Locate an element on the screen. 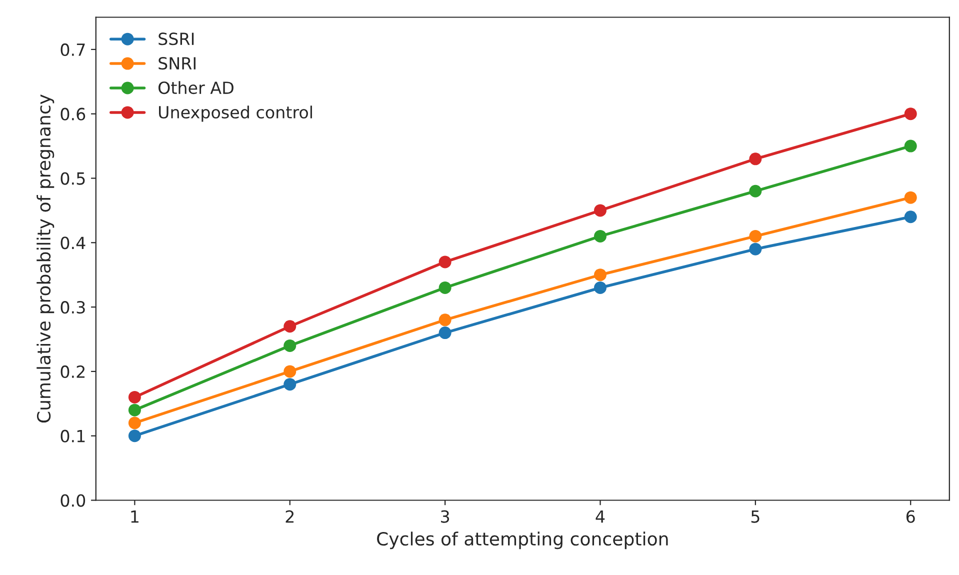 This screenshot has width=959, height=575. legend-label: Other AD is located at coordinates (196, 87).